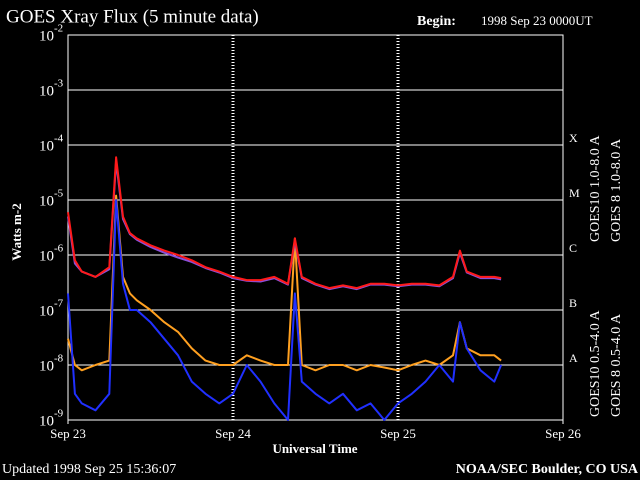  What do you see at coordinates (59, 414) in the screenshot?
I see `y-tick-exponent: -9` at bounding box center [59, 414].